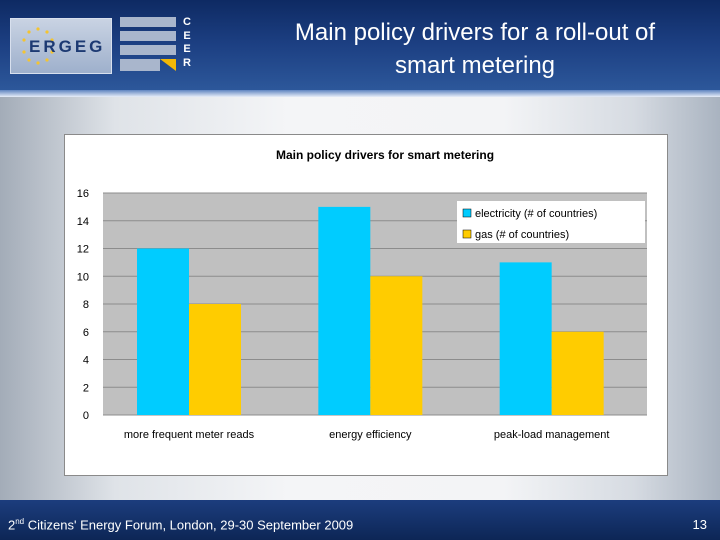 This screenshot has width=720, height=540. Describe the element at coordinates (86, 361) in the screenshot. I see `y-tick-label: 4` at that location.